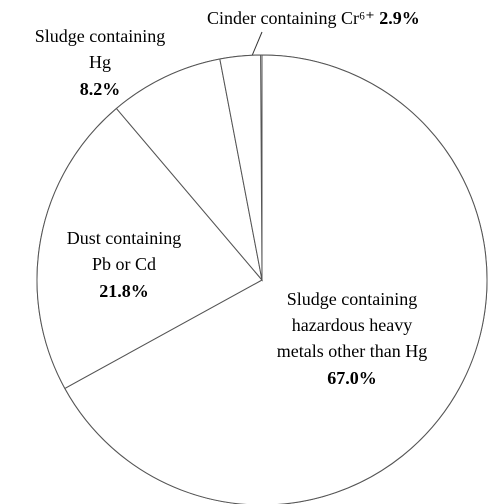  I want to click on slice-label: Dust containing, so click(124, 238).